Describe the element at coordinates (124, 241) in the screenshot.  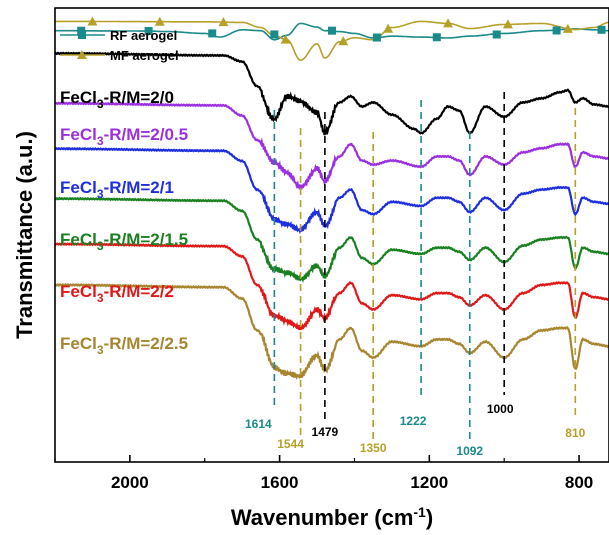
I see `series-label-3: FeCl3-R/M=2/1.5` at that location.